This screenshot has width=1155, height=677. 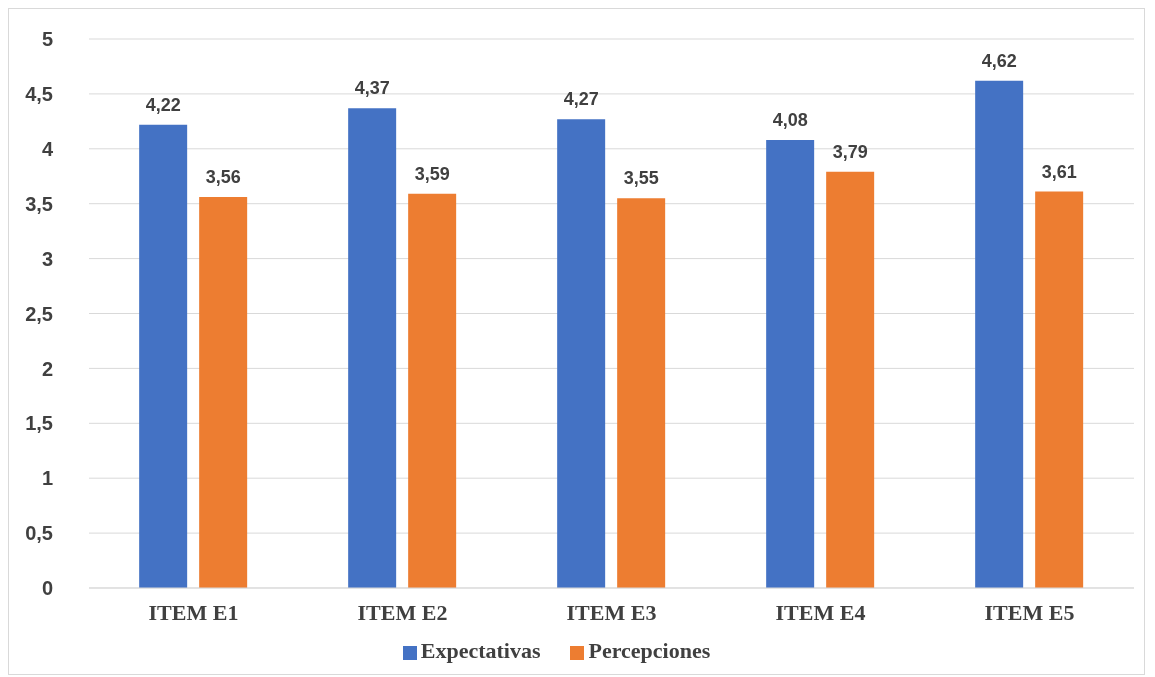 What do you see at coordinates (163, 104) in the screenshot?
I see `data-label: 4,22` at bounding box center [163, 104].